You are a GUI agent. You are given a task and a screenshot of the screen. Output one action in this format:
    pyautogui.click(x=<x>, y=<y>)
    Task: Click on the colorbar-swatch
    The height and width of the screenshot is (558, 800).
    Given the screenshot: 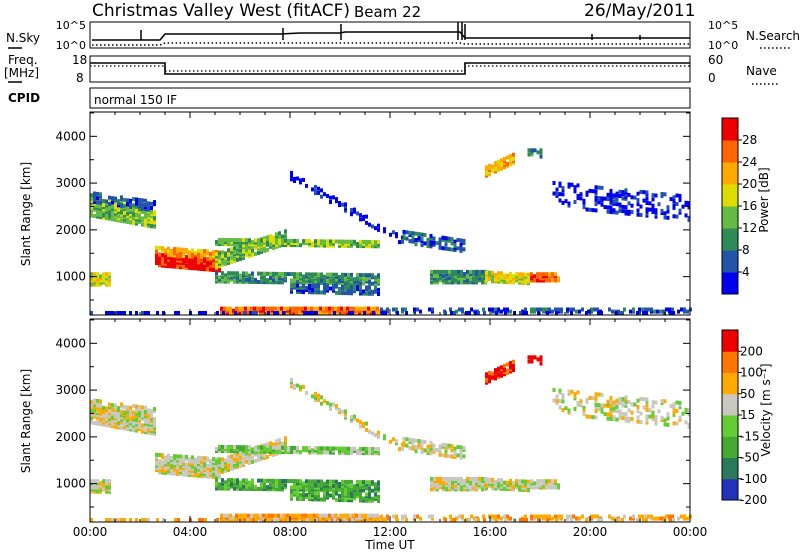 What is the action you would take?
    pyautogui.click(x=730, y=217)
    